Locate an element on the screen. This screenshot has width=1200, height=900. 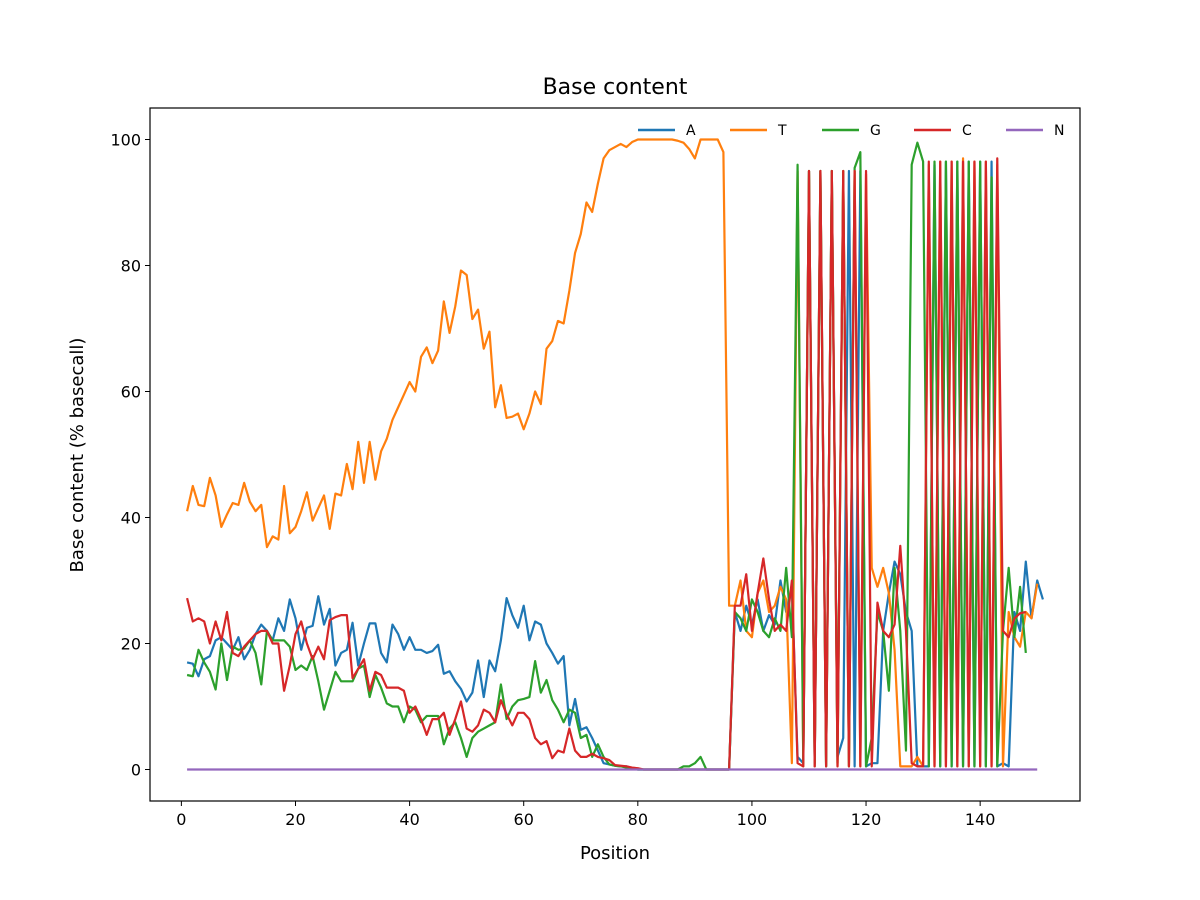
x-tick-label: 20 is located at coordinates (295, 819).